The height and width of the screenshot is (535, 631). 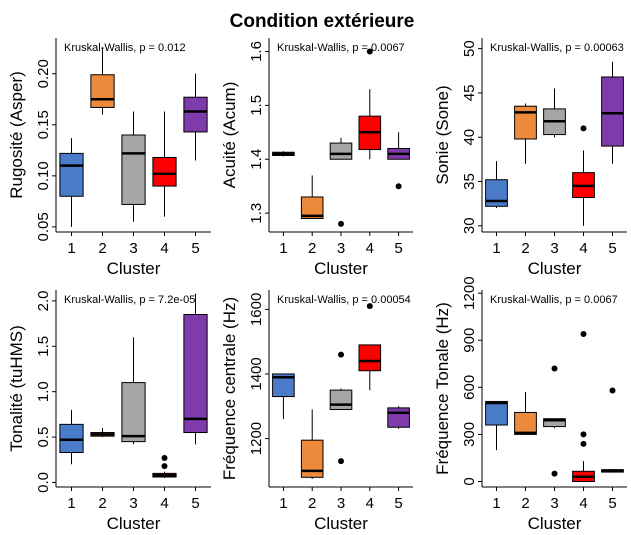 What do you see at coordinates (256, 309) in the screenshot?
I see `y-tick-label: 1600` at bounding box center [256, 309].